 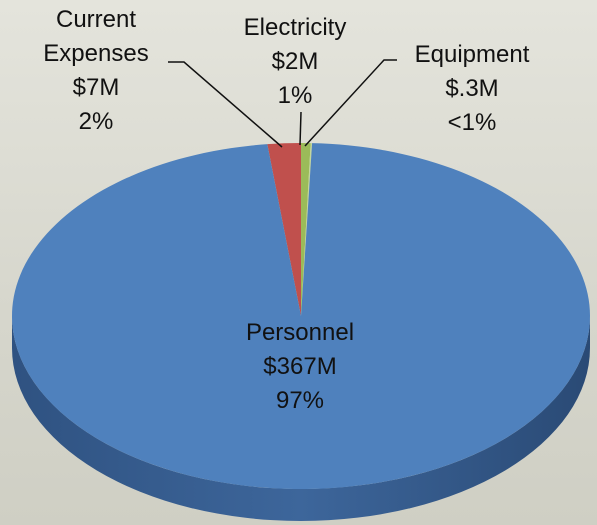 I want to click on slice-label: Equipment $.3M <1%, so click(x=472, y=89).